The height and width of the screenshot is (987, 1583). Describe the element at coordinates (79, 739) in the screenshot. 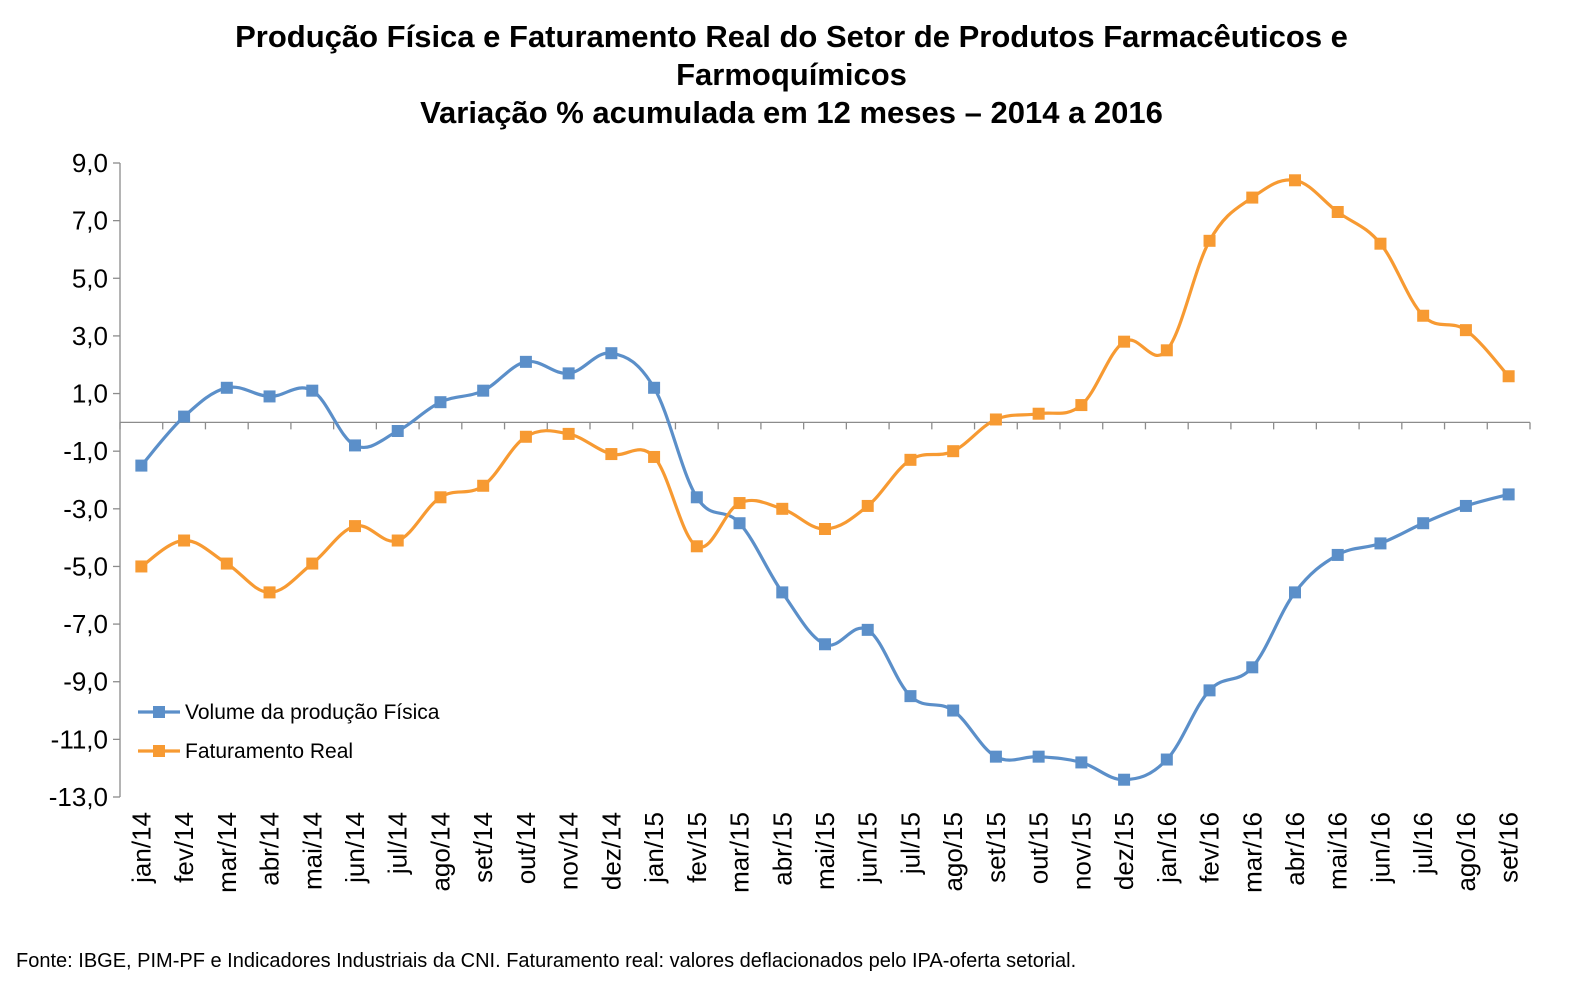

I see `y-tick-label: -11,0` at that location.